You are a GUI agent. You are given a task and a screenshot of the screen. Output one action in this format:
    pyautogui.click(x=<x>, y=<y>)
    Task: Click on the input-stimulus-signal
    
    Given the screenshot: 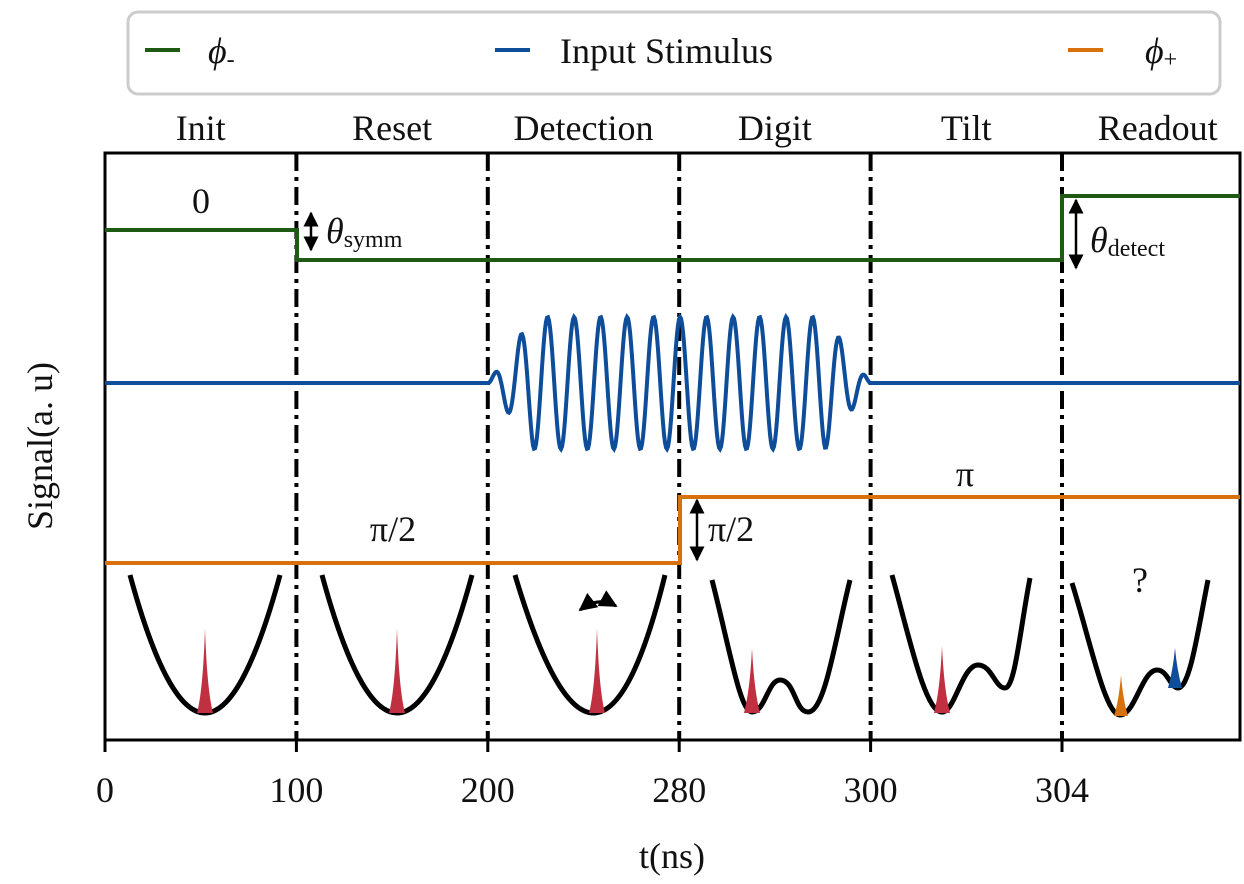 What is the action you would take?
    pyautogui.click(x=672, y=383)
    